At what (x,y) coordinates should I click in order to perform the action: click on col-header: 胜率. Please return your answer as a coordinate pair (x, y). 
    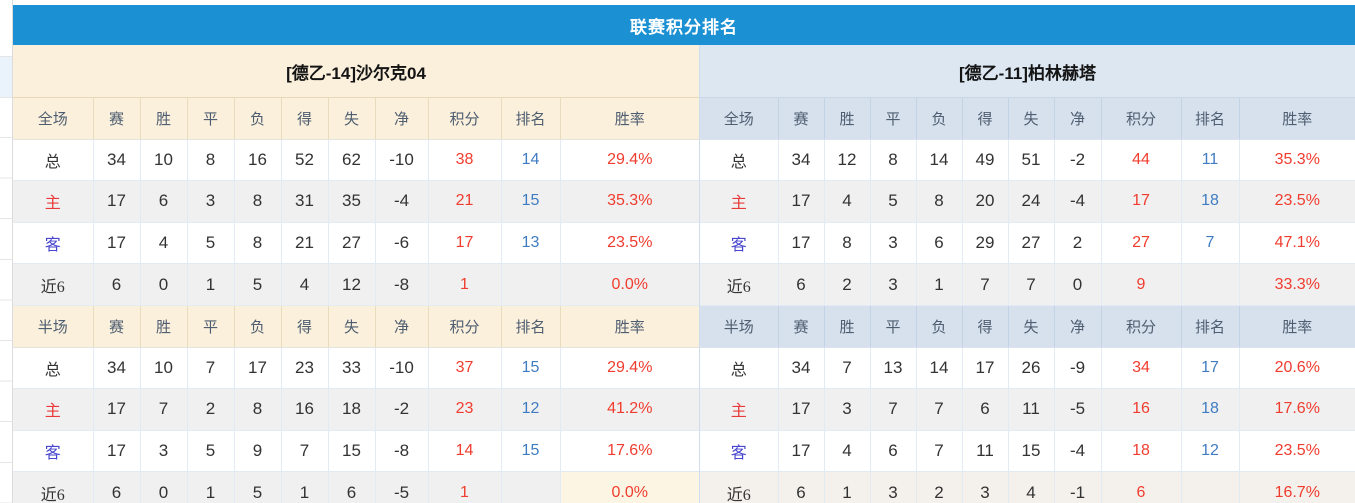
    Looking at the image, I should click on (629, 326).